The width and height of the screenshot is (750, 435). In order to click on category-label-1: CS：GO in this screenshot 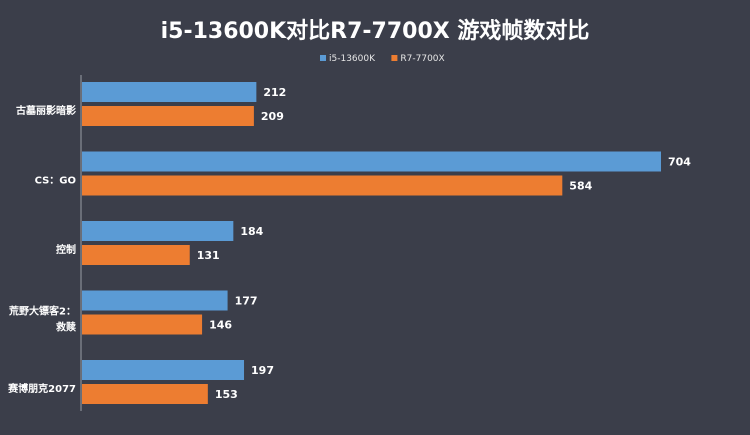, I will do `click(55, 180)`.